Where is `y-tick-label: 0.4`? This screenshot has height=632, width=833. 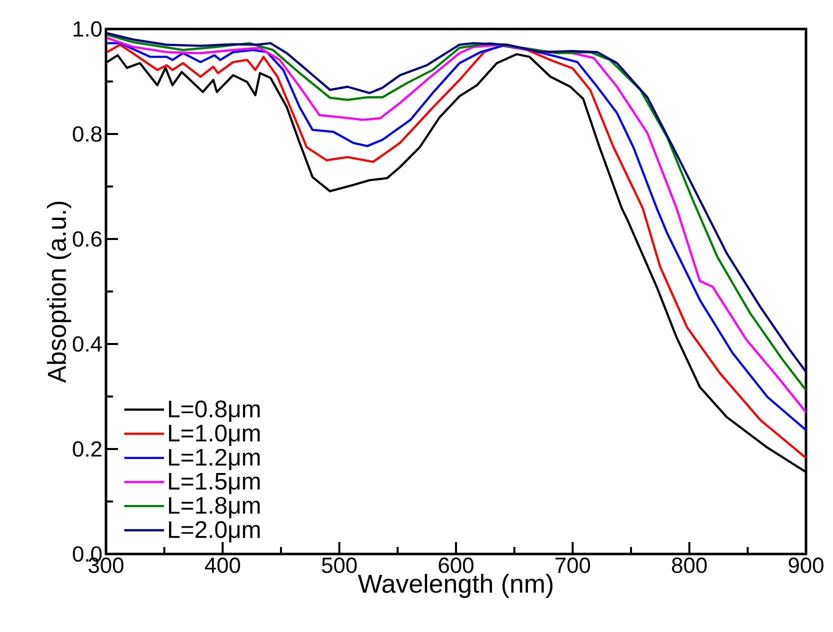
y-tick-label: 0.4 is located at coordinates (87, 344).